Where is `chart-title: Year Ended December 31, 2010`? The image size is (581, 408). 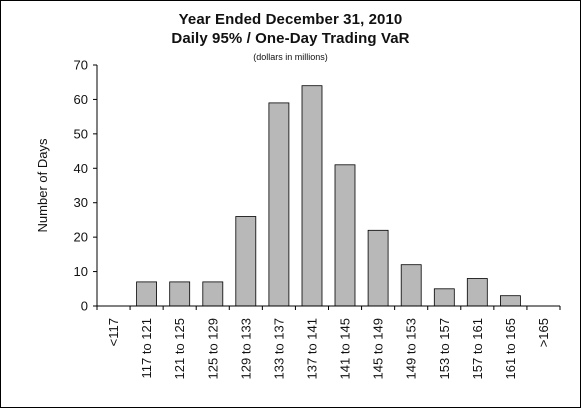
chart-title: Year Ended December 31, 2010 is located at coordinates (290, 19).